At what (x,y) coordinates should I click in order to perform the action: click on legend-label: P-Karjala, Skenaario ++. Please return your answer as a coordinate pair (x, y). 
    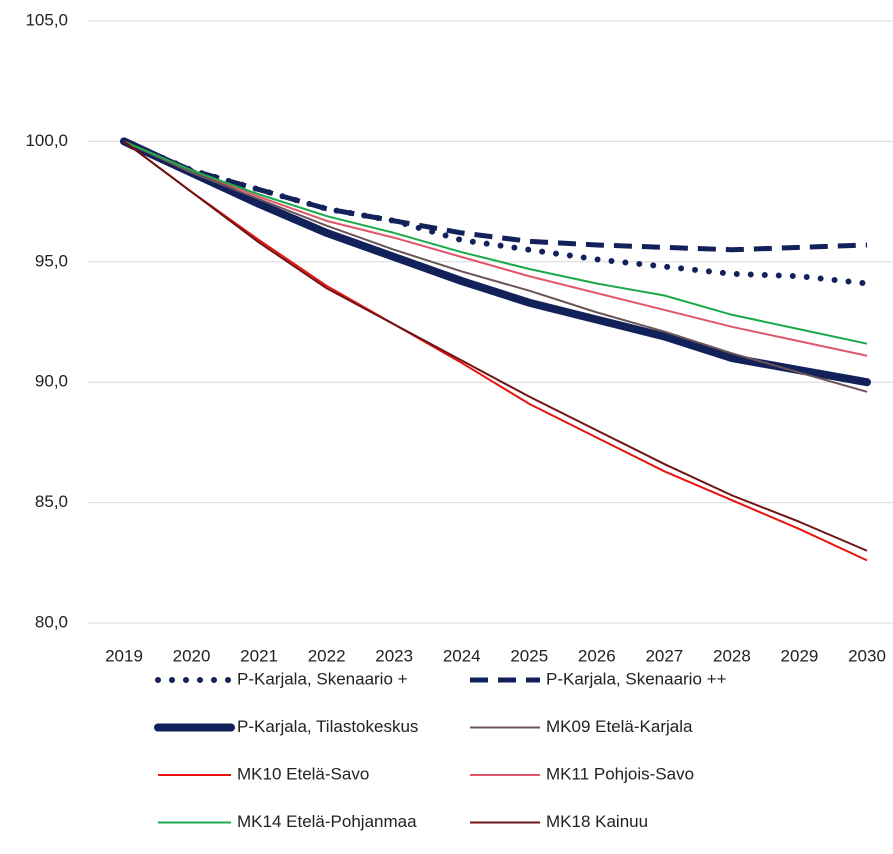
    Looking at the image, I should click on (636, 678).